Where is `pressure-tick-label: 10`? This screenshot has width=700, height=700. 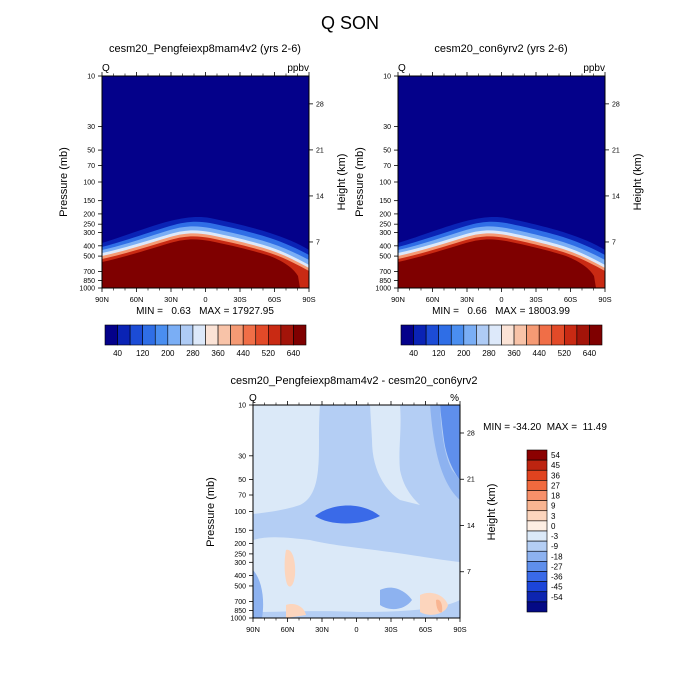
pressure-tick-label: 10 is located at coordinates (242, 406).